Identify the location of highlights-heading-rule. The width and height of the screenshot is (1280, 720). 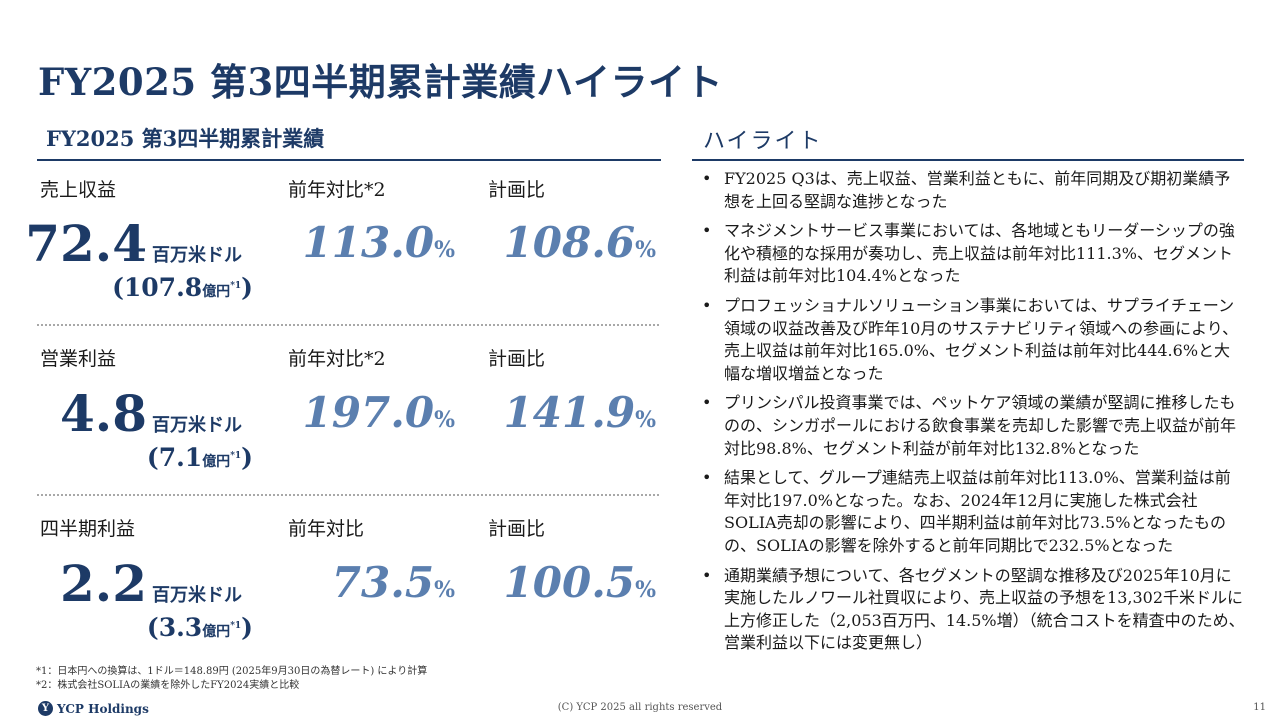
(968, 160).